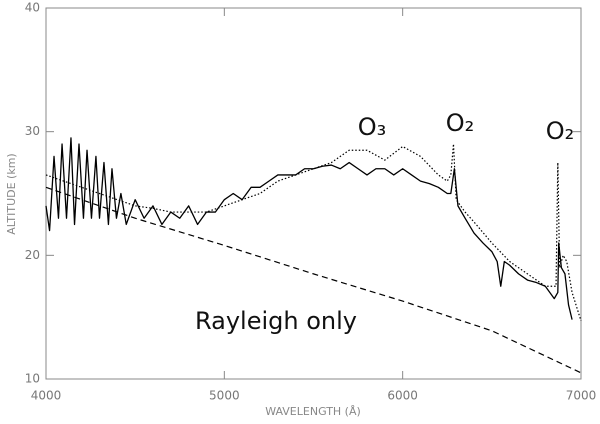  Describe the element at coordinates (224, 396) in the screenshot. I see `x-tick-label: 5000` at that location.